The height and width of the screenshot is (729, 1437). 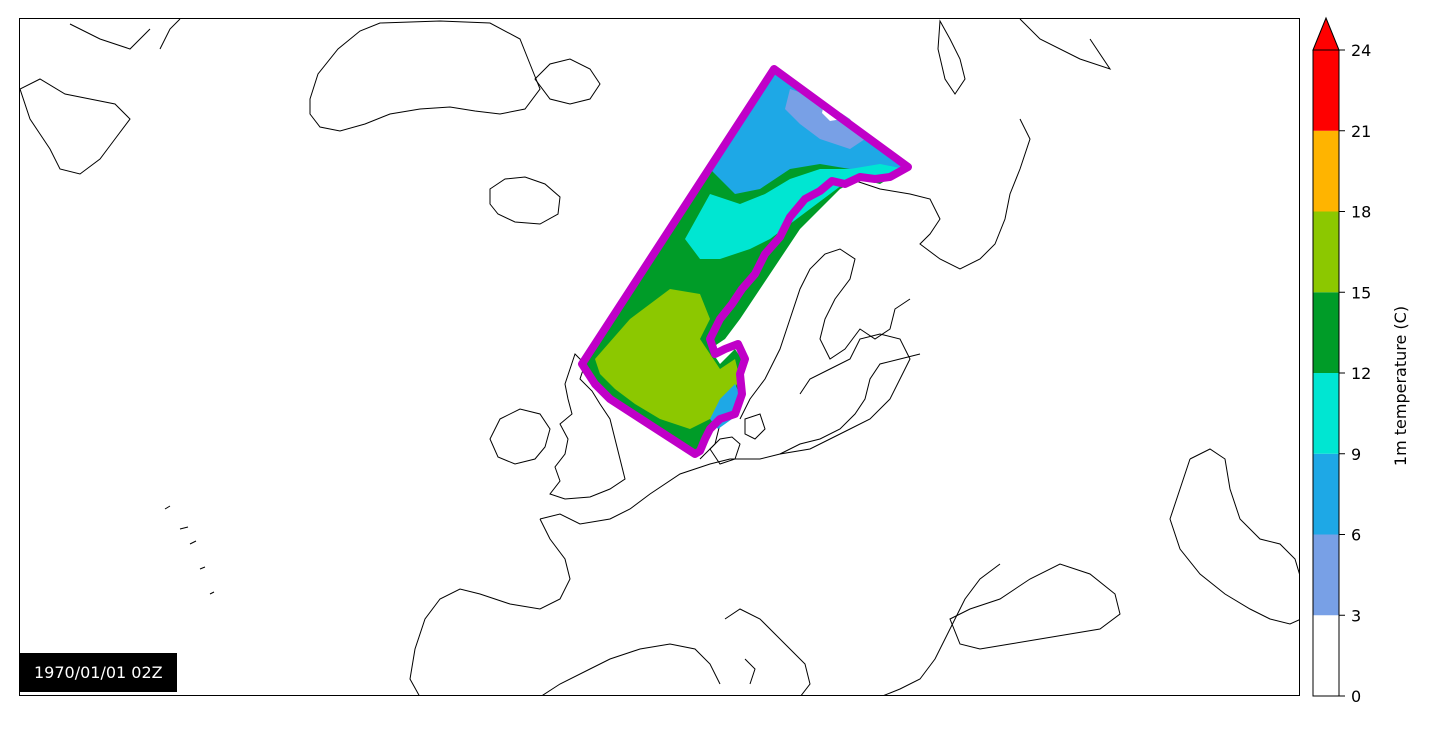 I want to click on model-domain-outline, so click(x=745, y=261).